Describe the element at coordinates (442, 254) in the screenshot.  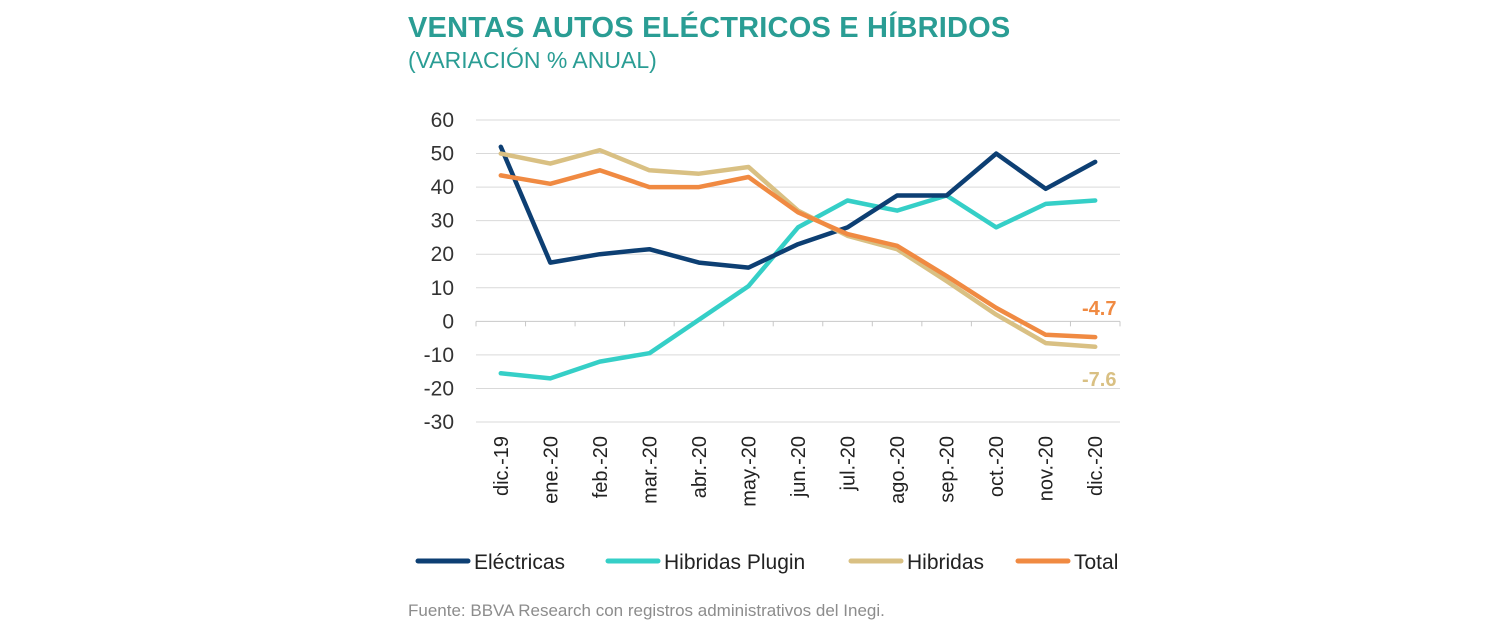
I see `y-tick-label: 20` at that location.